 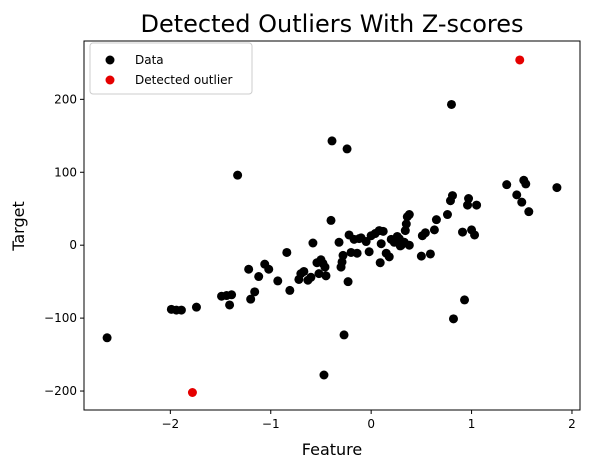 What do you see at coordinates (331, 24) in the screenshot?
I see `chart-title: Detected Outliers With Z-scores` at bounding box center [331, 24].